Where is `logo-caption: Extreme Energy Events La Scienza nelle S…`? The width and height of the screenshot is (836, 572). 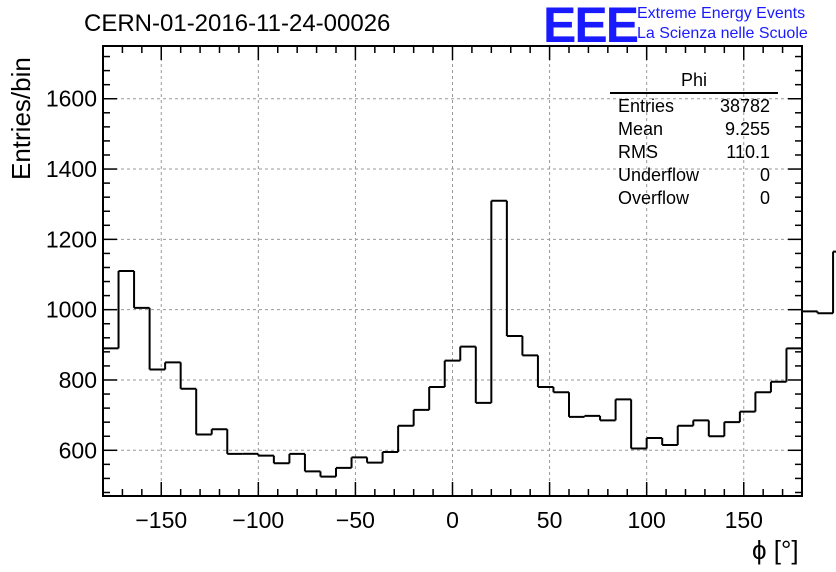 logo-caption: Extreme Energy Events La Scienza nelle S… is located at coordinates (722, 24).